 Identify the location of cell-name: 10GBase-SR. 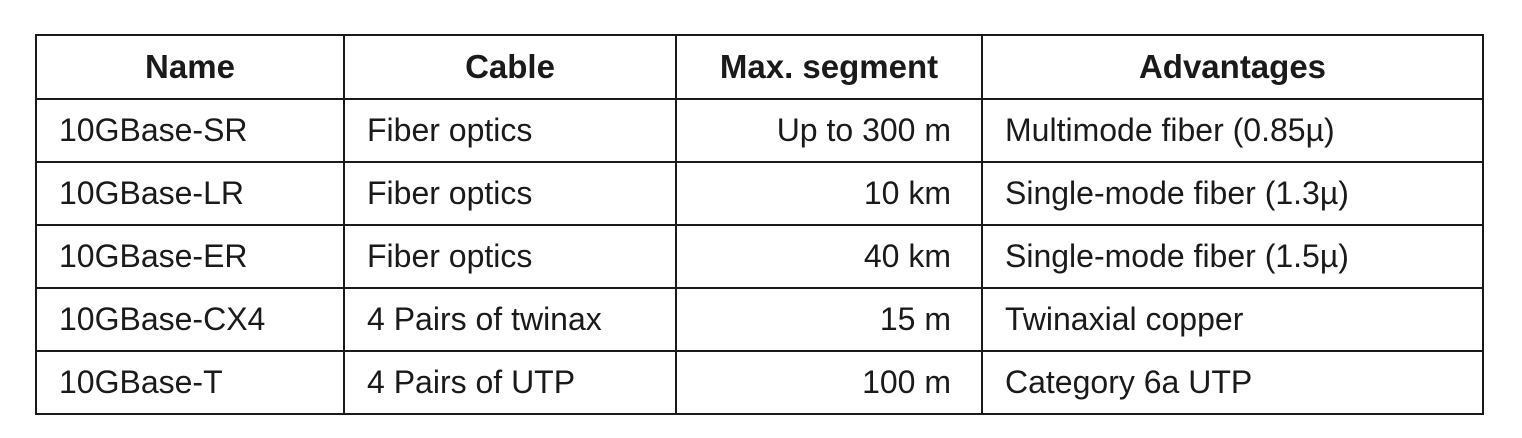
(190, 130).